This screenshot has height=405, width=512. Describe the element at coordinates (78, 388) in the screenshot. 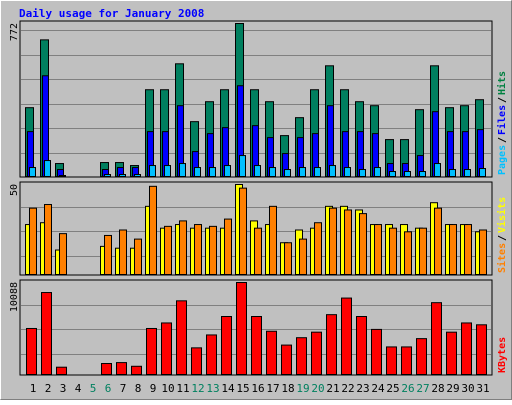

I see `x-tick-label: 4` at that location.